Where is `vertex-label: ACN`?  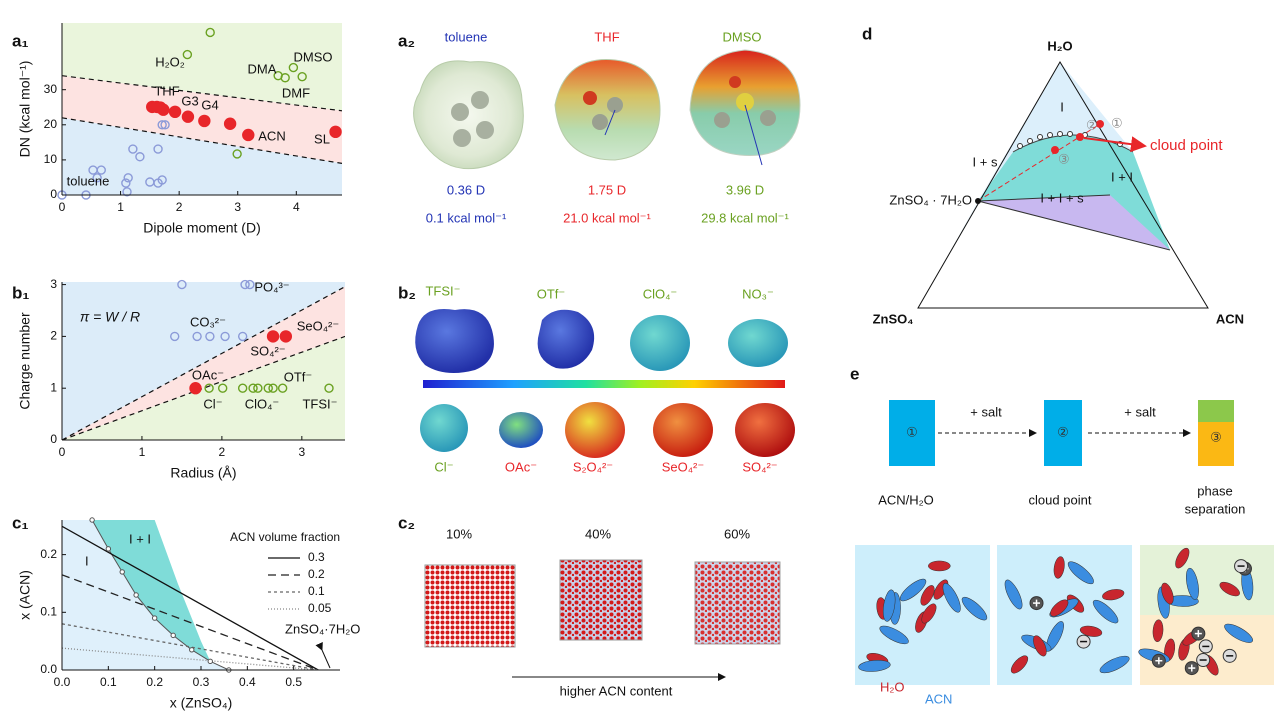 vertex-label: ACN is located at coordinates (1230, 318).